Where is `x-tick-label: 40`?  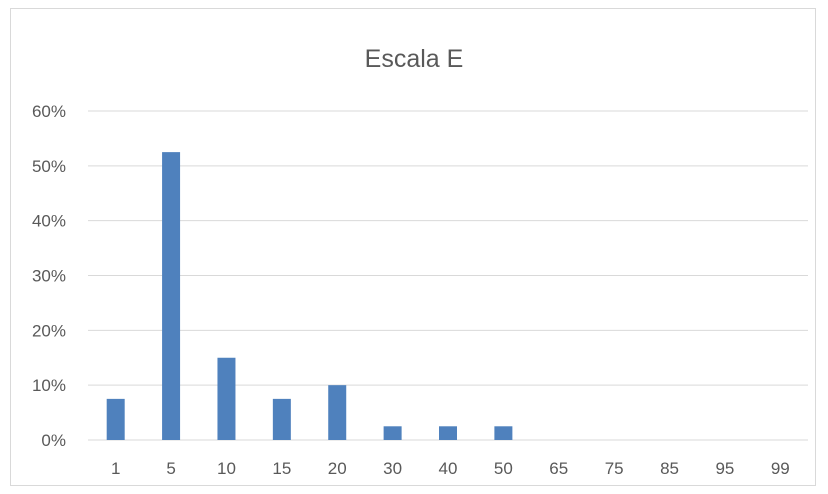 x-tick-label: 40 is located at coordinates (448, 468).